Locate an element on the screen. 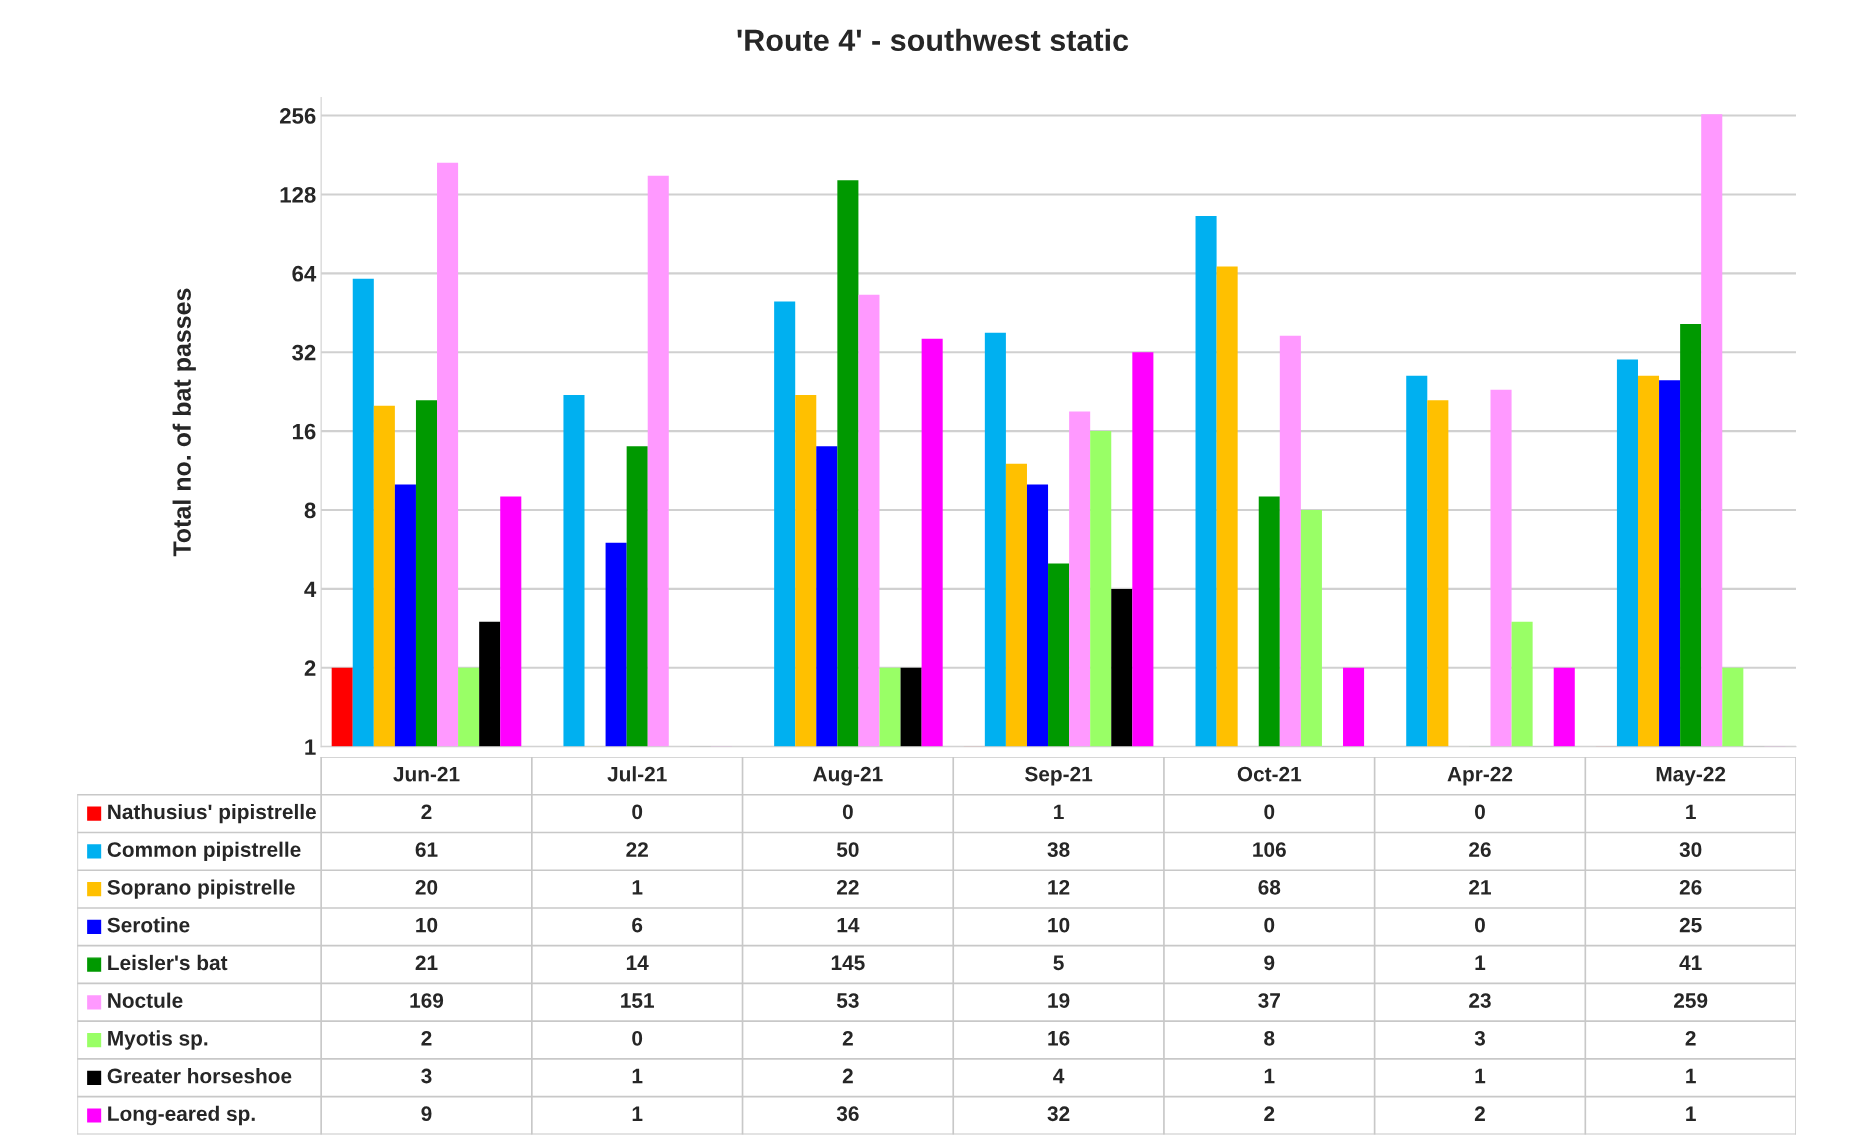 This screenshot has height=1147, width=1865. y-tick-label: 256 is located at coordinates (297, 116).